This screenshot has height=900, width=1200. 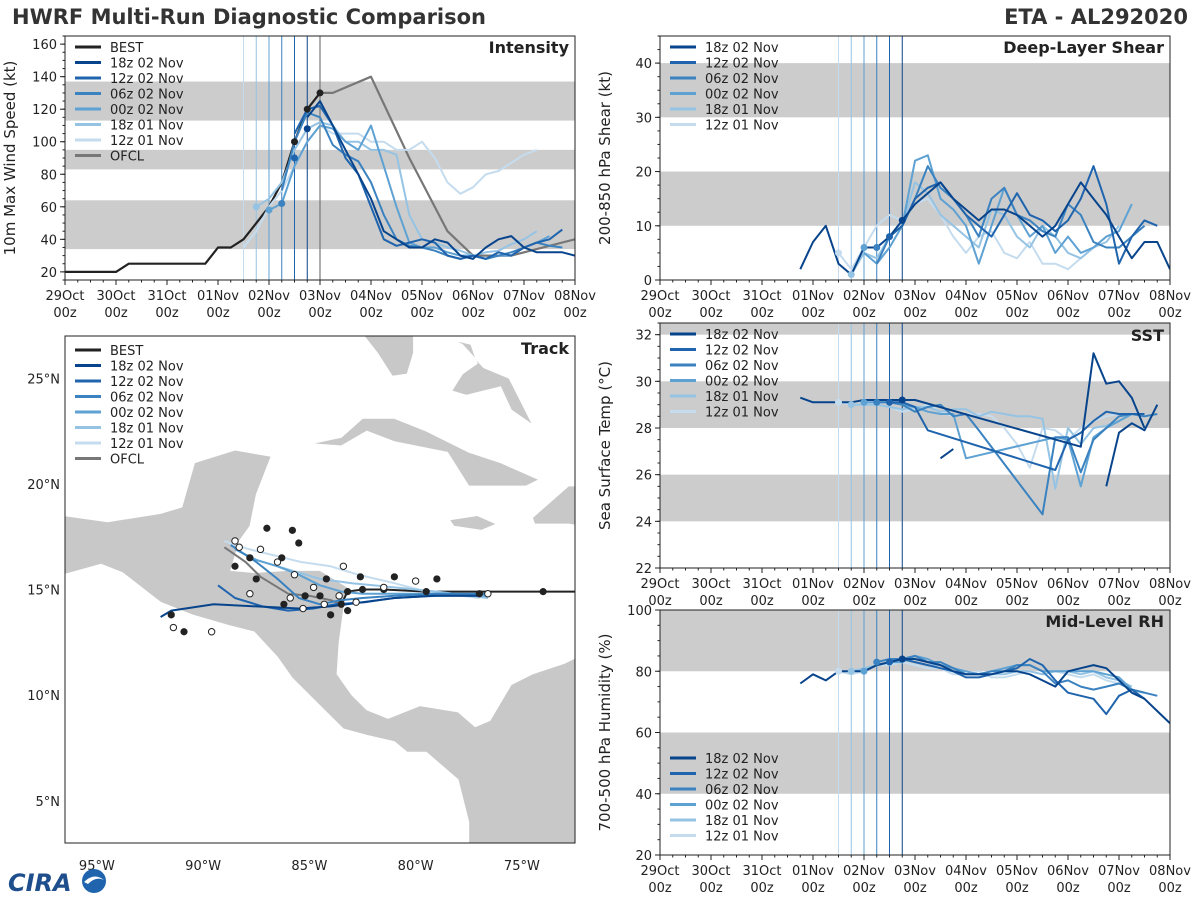 I want to click on rh-point-12z-02-nov, so click(x=889, y=662).